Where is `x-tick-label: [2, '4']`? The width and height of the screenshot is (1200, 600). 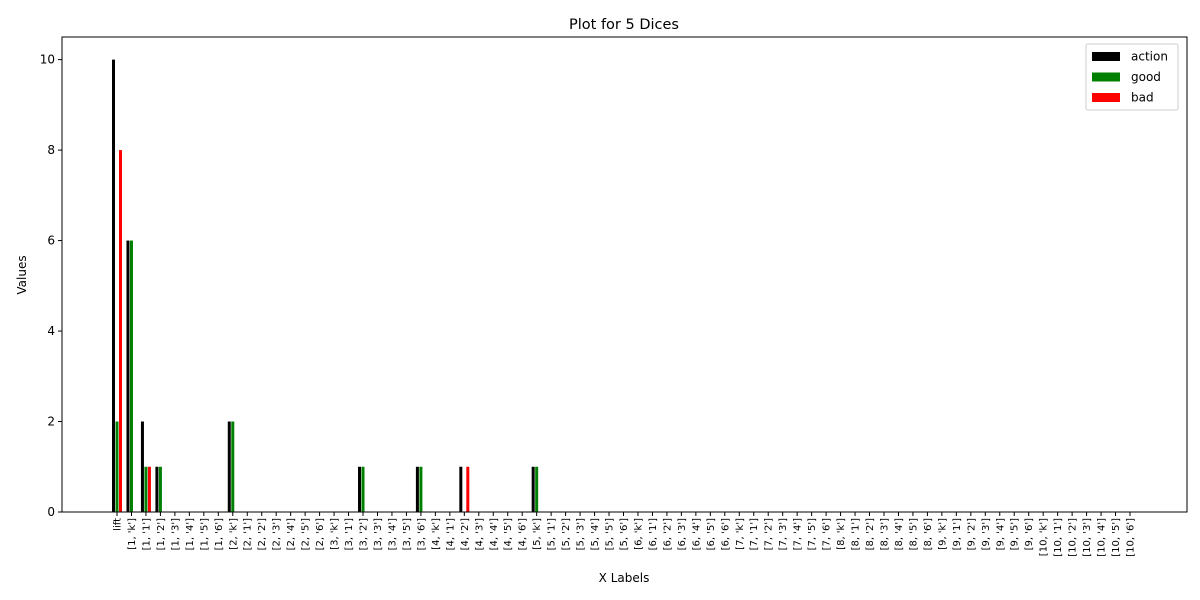 x-tick-label: [2, '4'] is located at coordinates (291, 534).